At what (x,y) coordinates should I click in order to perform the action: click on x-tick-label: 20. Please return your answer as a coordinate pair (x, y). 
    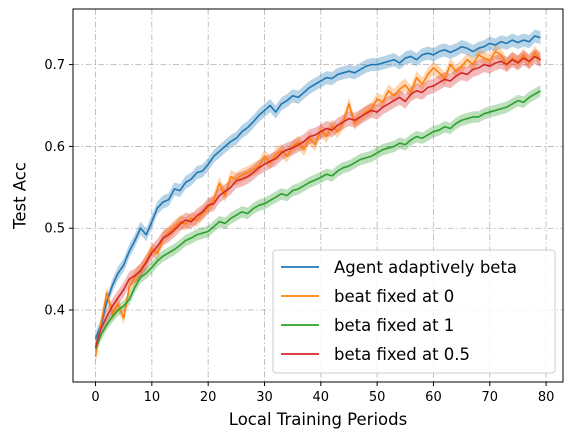
    Looking at the image, I should click on (208, 397).